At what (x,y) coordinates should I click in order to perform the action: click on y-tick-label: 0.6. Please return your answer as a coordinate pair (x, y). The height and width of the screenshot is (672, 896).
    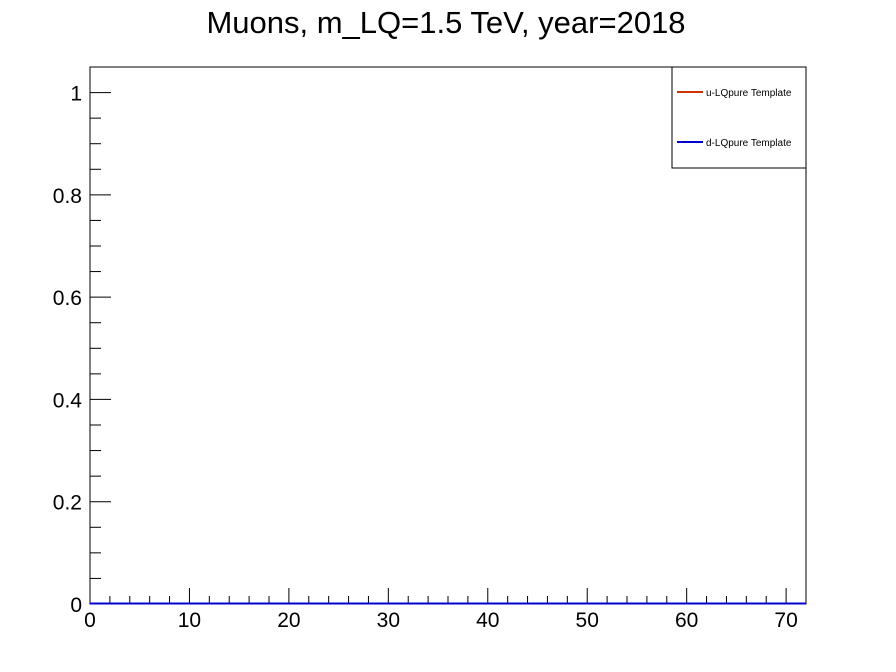
    Looking at the image, I should click on (67, 298).